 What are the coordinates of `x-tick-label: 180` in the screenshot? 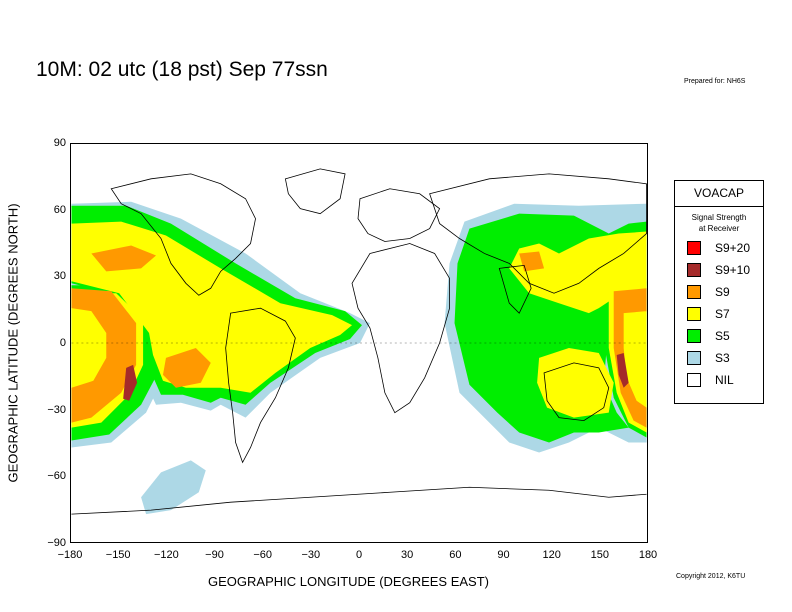 It's located at (648, 555).